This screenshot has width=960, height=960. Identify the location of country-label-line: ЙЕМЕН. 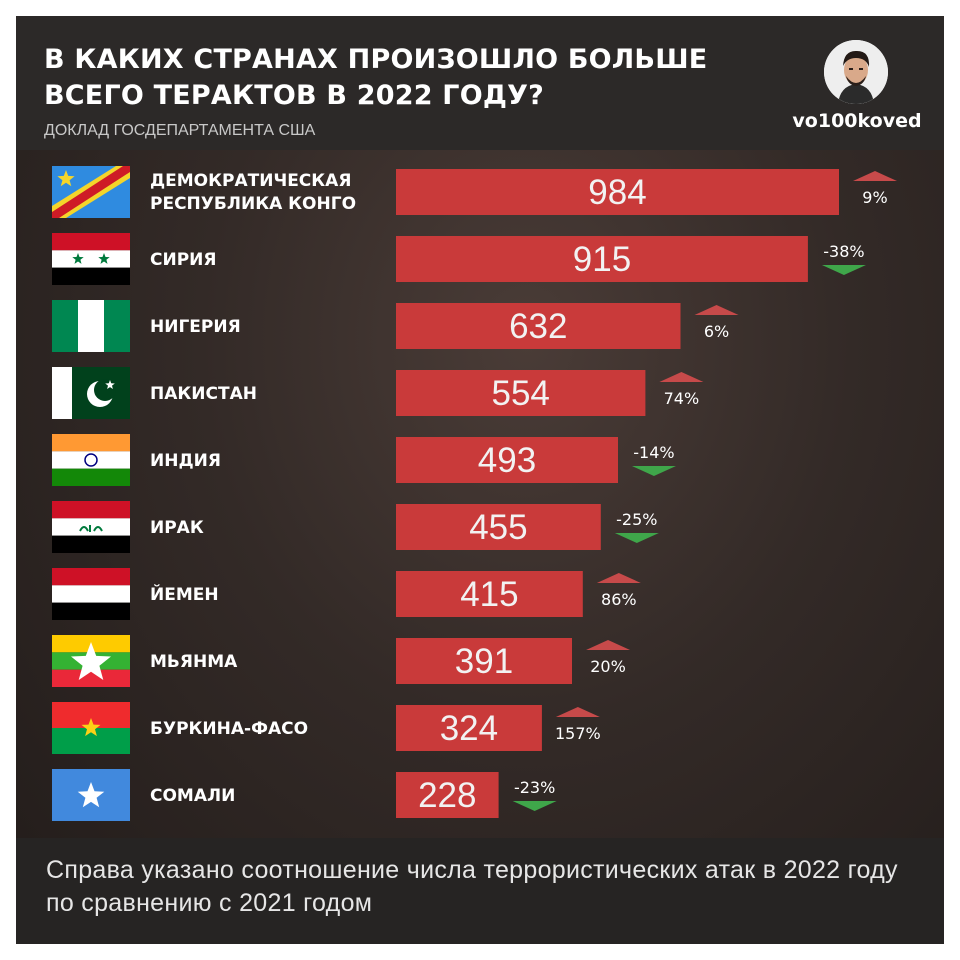
(184, 594).